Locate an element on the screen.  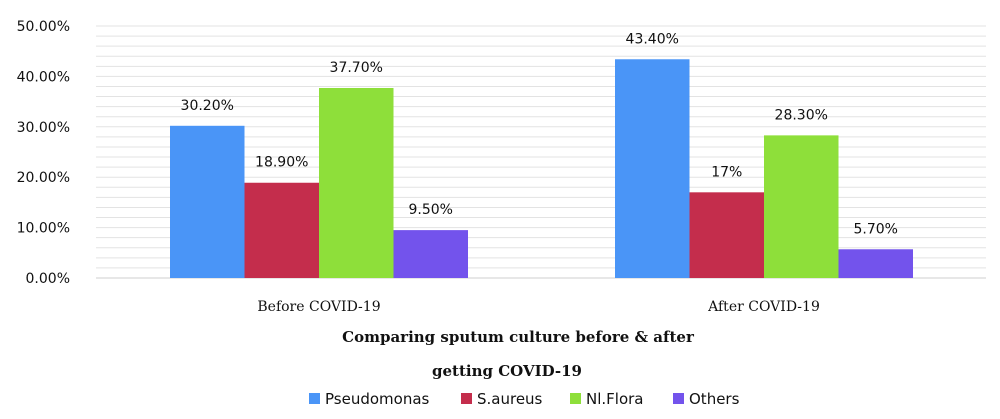
x-category-label: After COVID-19 is located at coordinates (763, 307).